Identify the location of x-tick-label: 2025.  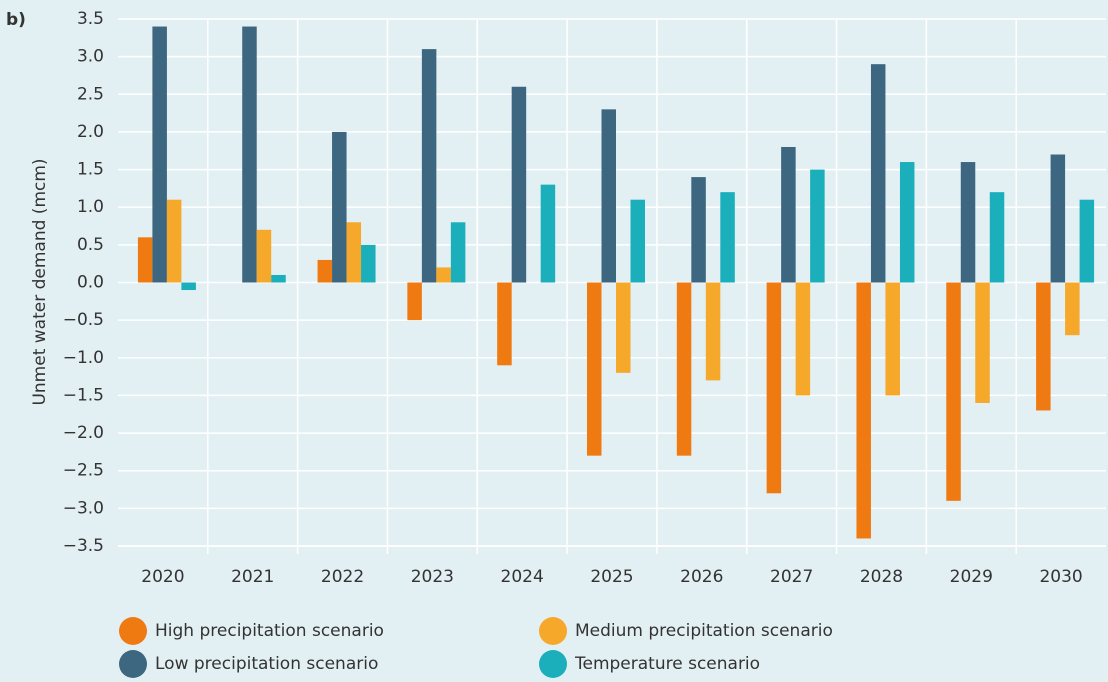
(611, 577).